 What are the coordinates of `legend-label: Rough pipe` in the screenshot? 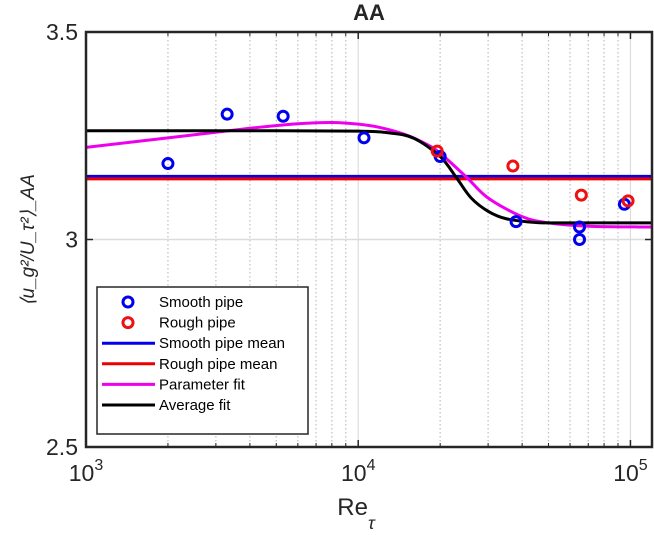 It's located at (197, 323).